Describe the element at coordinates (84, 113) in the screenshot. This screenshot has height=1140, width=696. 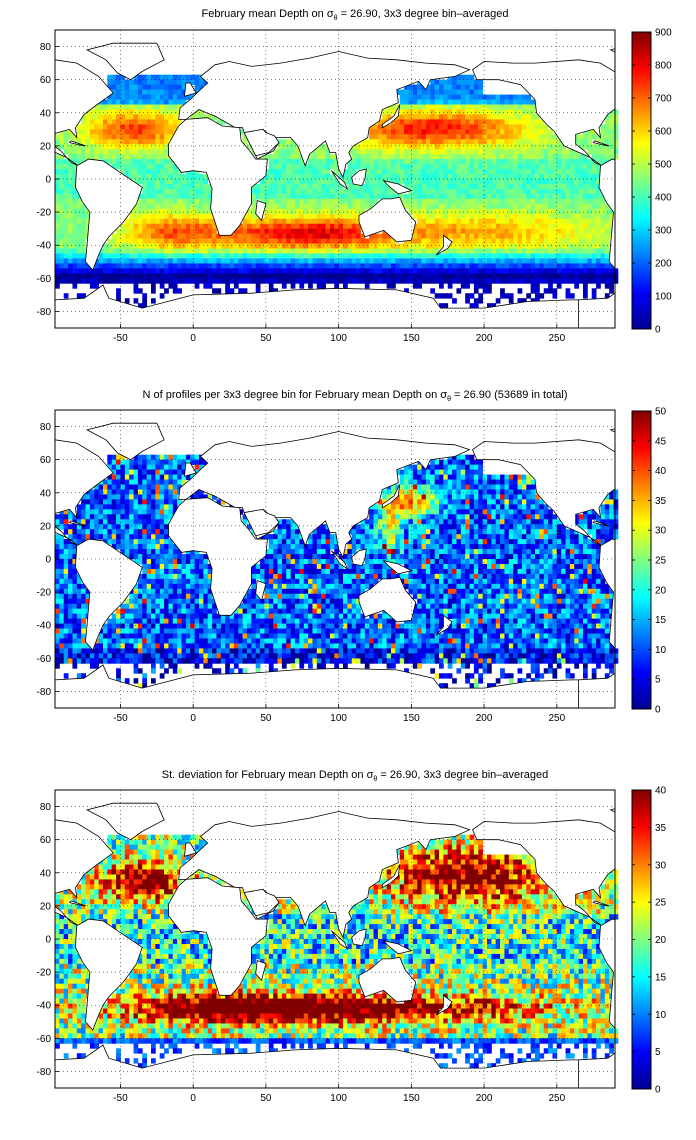
I see `coastline` at that location.